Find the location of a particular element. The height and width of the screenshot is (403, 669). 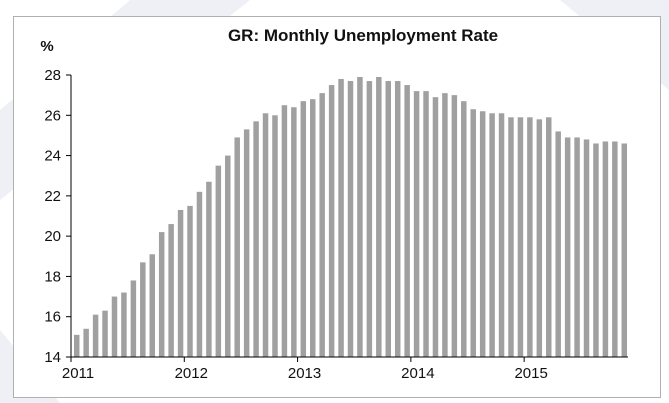

y-tick-label: 20 is located at coordinates (52, 236).